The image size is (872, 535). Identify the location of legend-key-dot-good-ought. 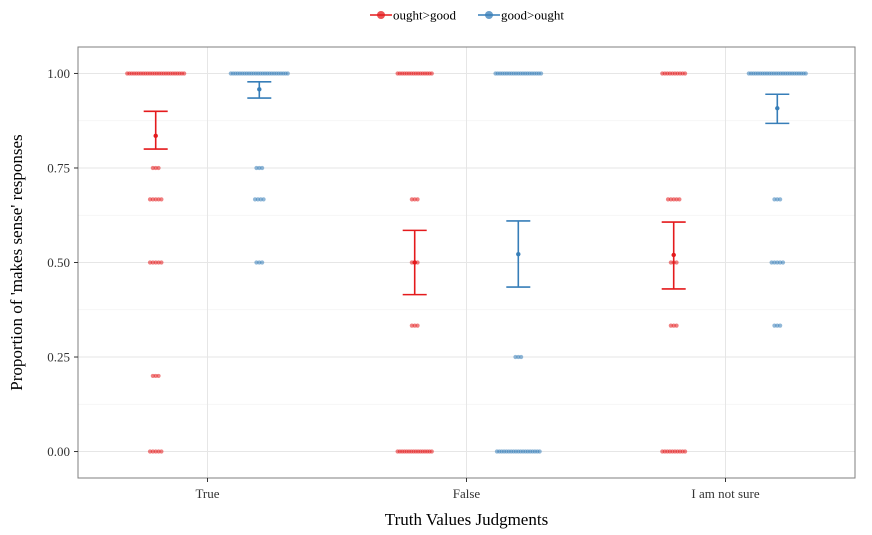
(489, 15).